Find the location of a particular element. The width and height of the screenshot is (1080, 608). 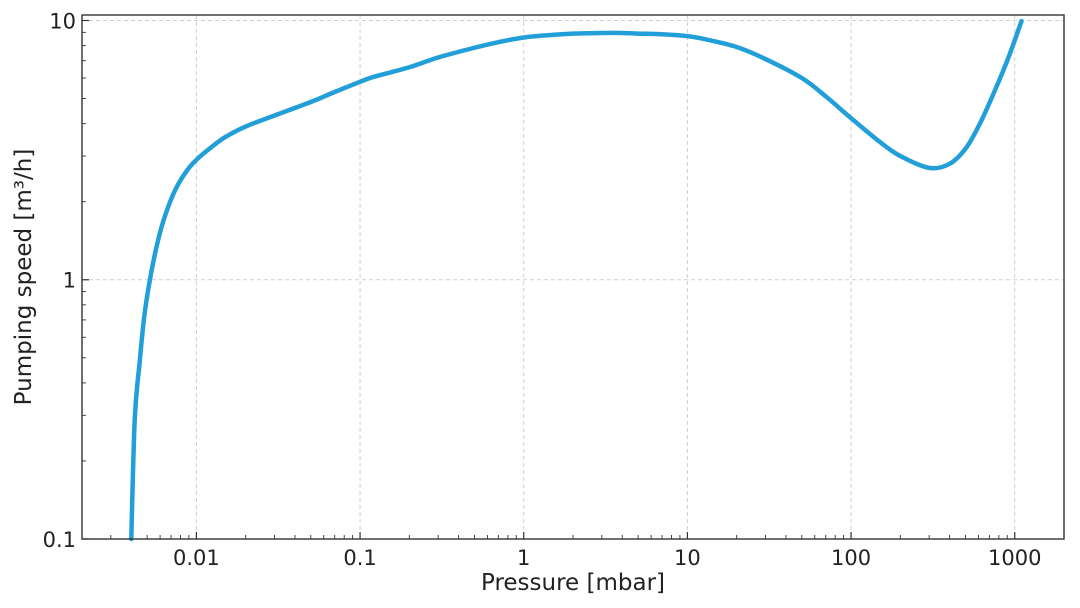

y-tick-label: 1 is located at coordinates (69, 281).